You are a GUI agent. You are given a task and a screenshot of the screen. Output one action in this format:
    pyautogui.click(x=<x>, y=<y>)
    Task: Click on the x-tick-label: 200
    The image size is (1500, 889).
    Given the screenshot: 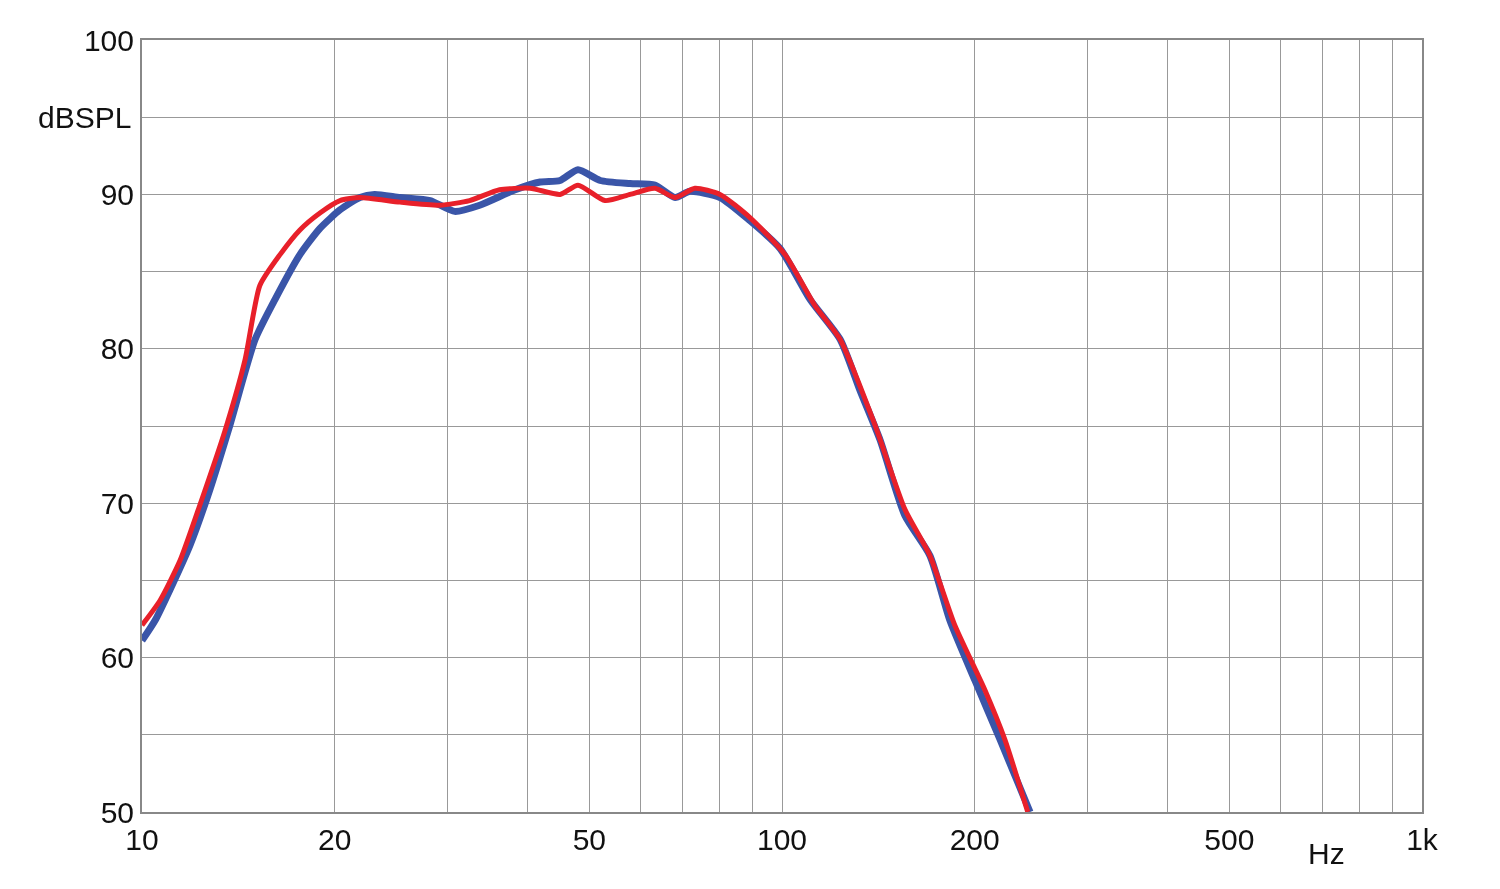 What is the action you would take?
    pyautogui.click(x=974, y=839)
    